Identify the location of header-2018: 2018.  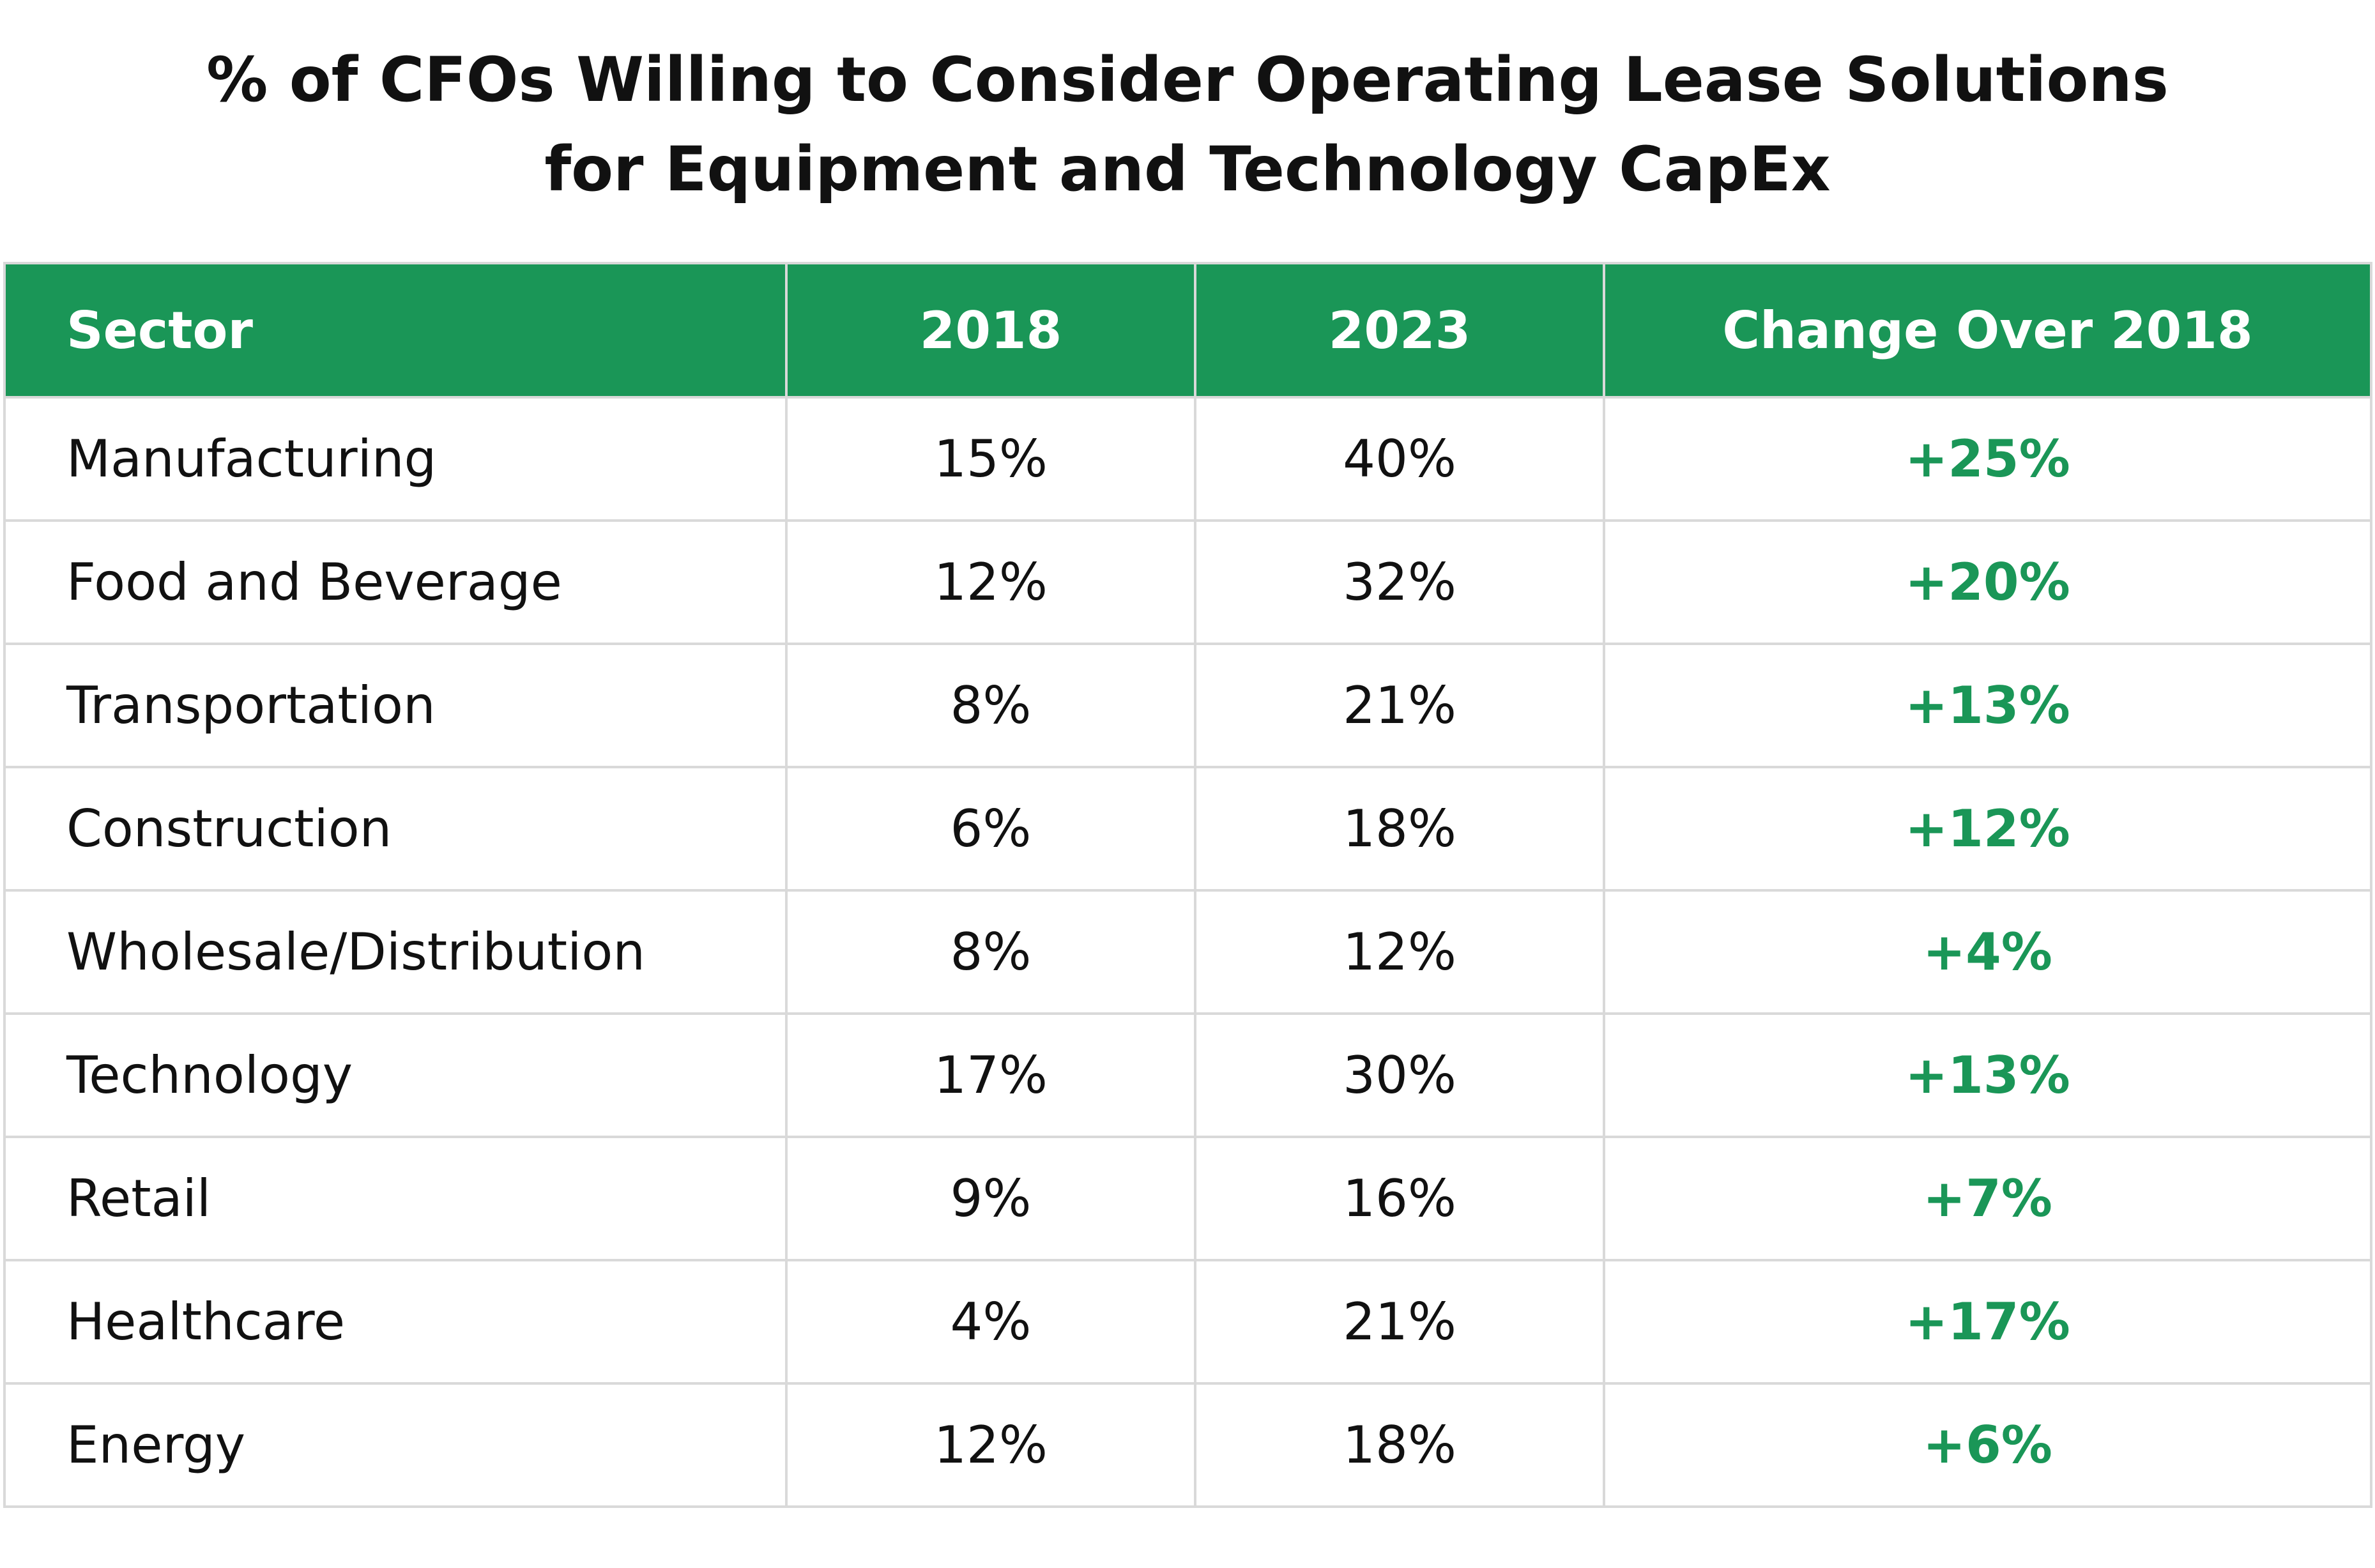
(990, 330).